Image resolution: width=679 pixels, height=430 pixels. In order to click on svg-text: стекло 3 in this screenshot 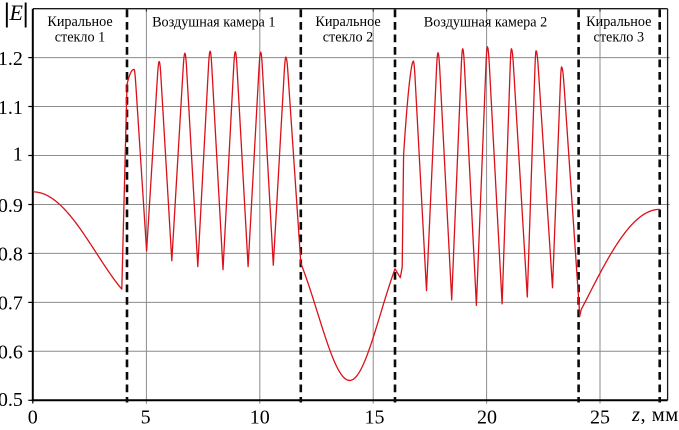, I will do `click(619, 38)`.